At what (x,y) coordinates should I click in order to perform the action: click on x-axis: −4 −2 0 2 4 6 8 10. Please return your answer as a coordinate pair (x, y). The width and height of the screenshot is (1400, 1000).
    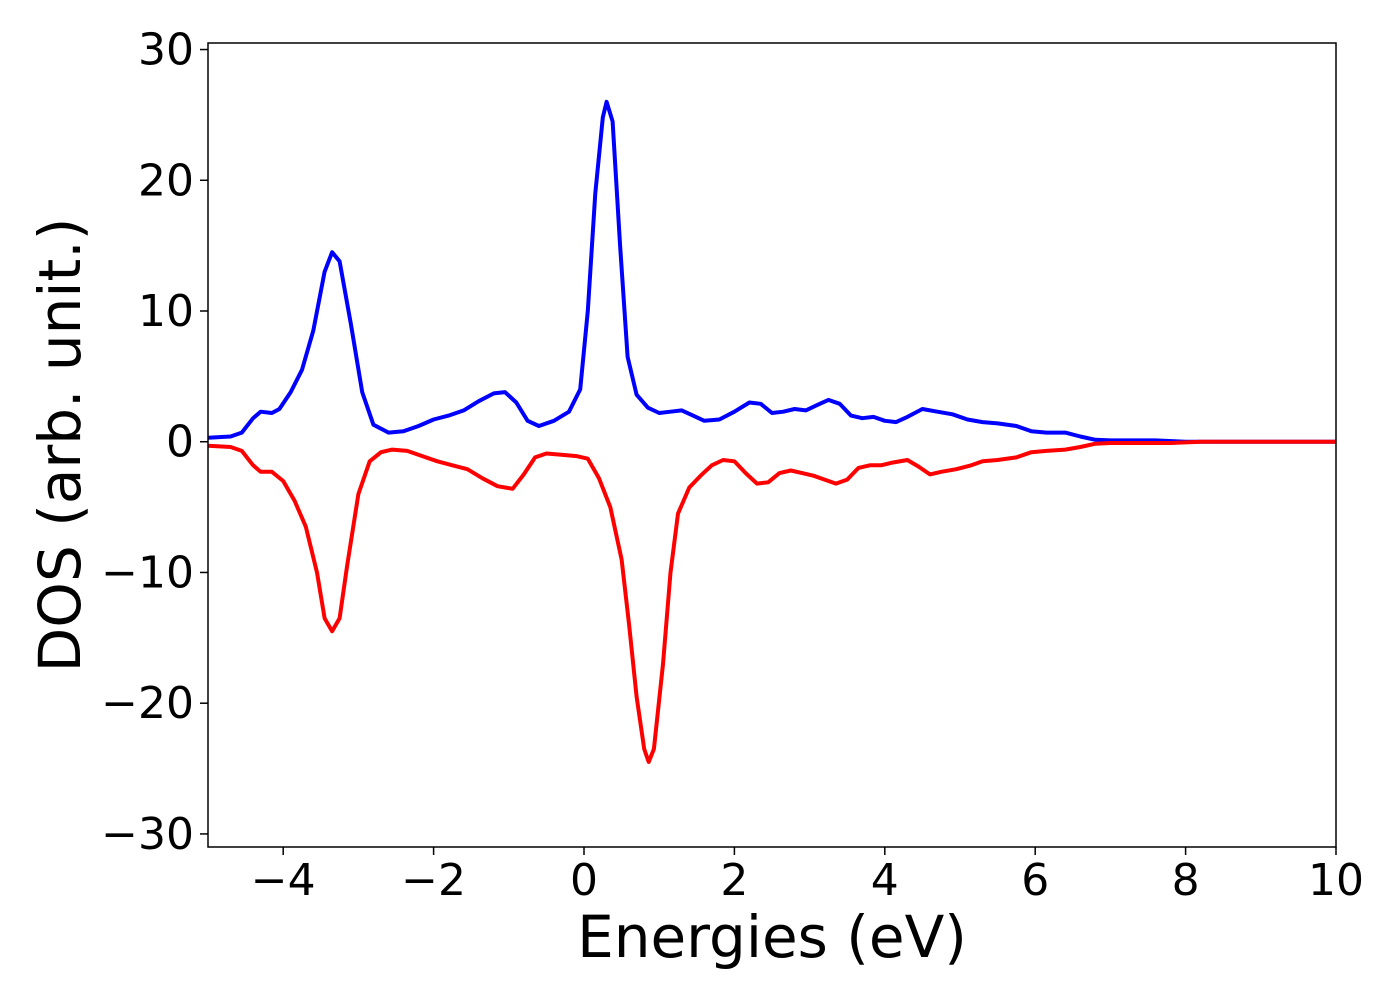
    Looking at the image, I should click on (807, 876).